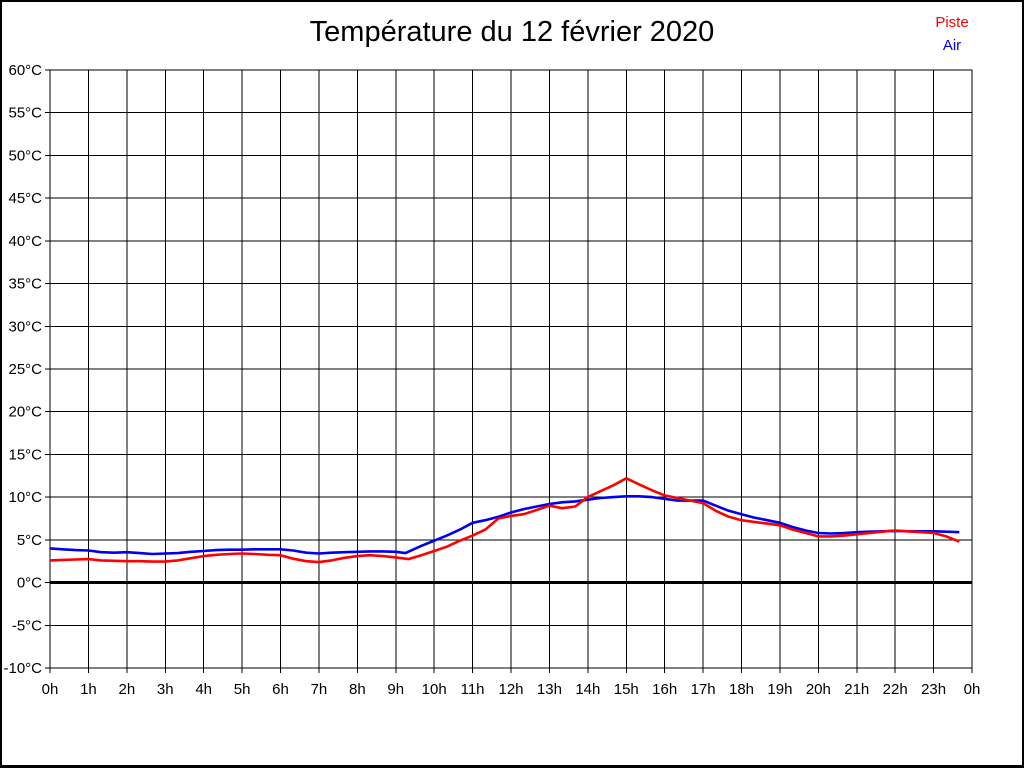 The image size is (1024, 768). What do you see at coordinates (626, 689) in the screenshot?
I see `x-tick-label: 15h` at bounding box center [626, 689].